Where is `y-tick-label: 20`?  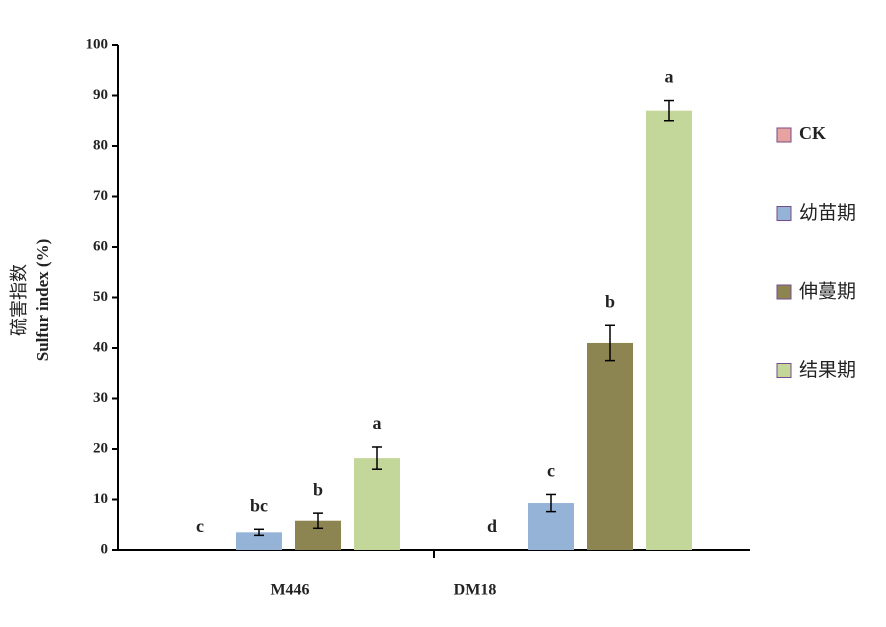
y-tick-label: 20 is located at coordinates (100, 448).